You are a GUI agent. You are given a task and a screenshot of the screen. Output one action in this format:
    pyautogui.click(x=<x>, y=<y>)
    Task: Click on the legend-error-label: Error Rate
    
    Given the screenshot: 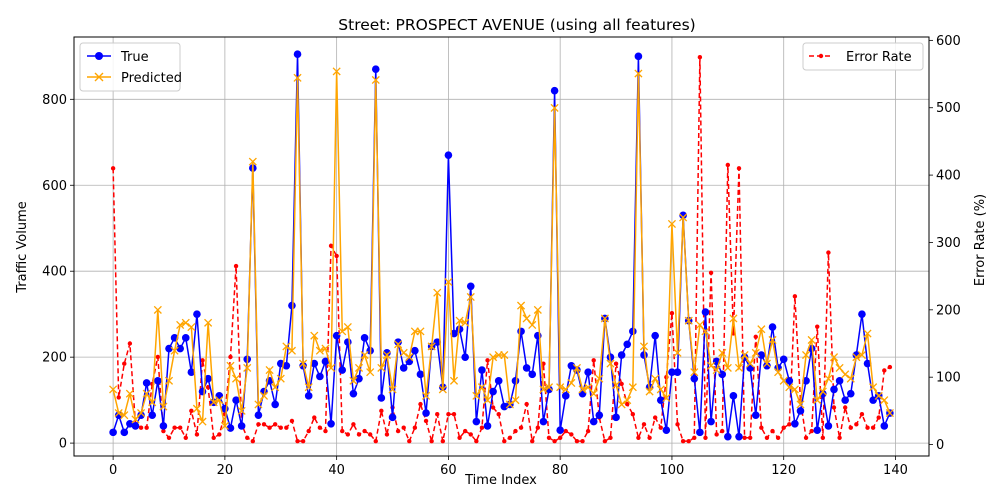 What is the action you would take?
    pyautogui.click(x=879, y=57)
    